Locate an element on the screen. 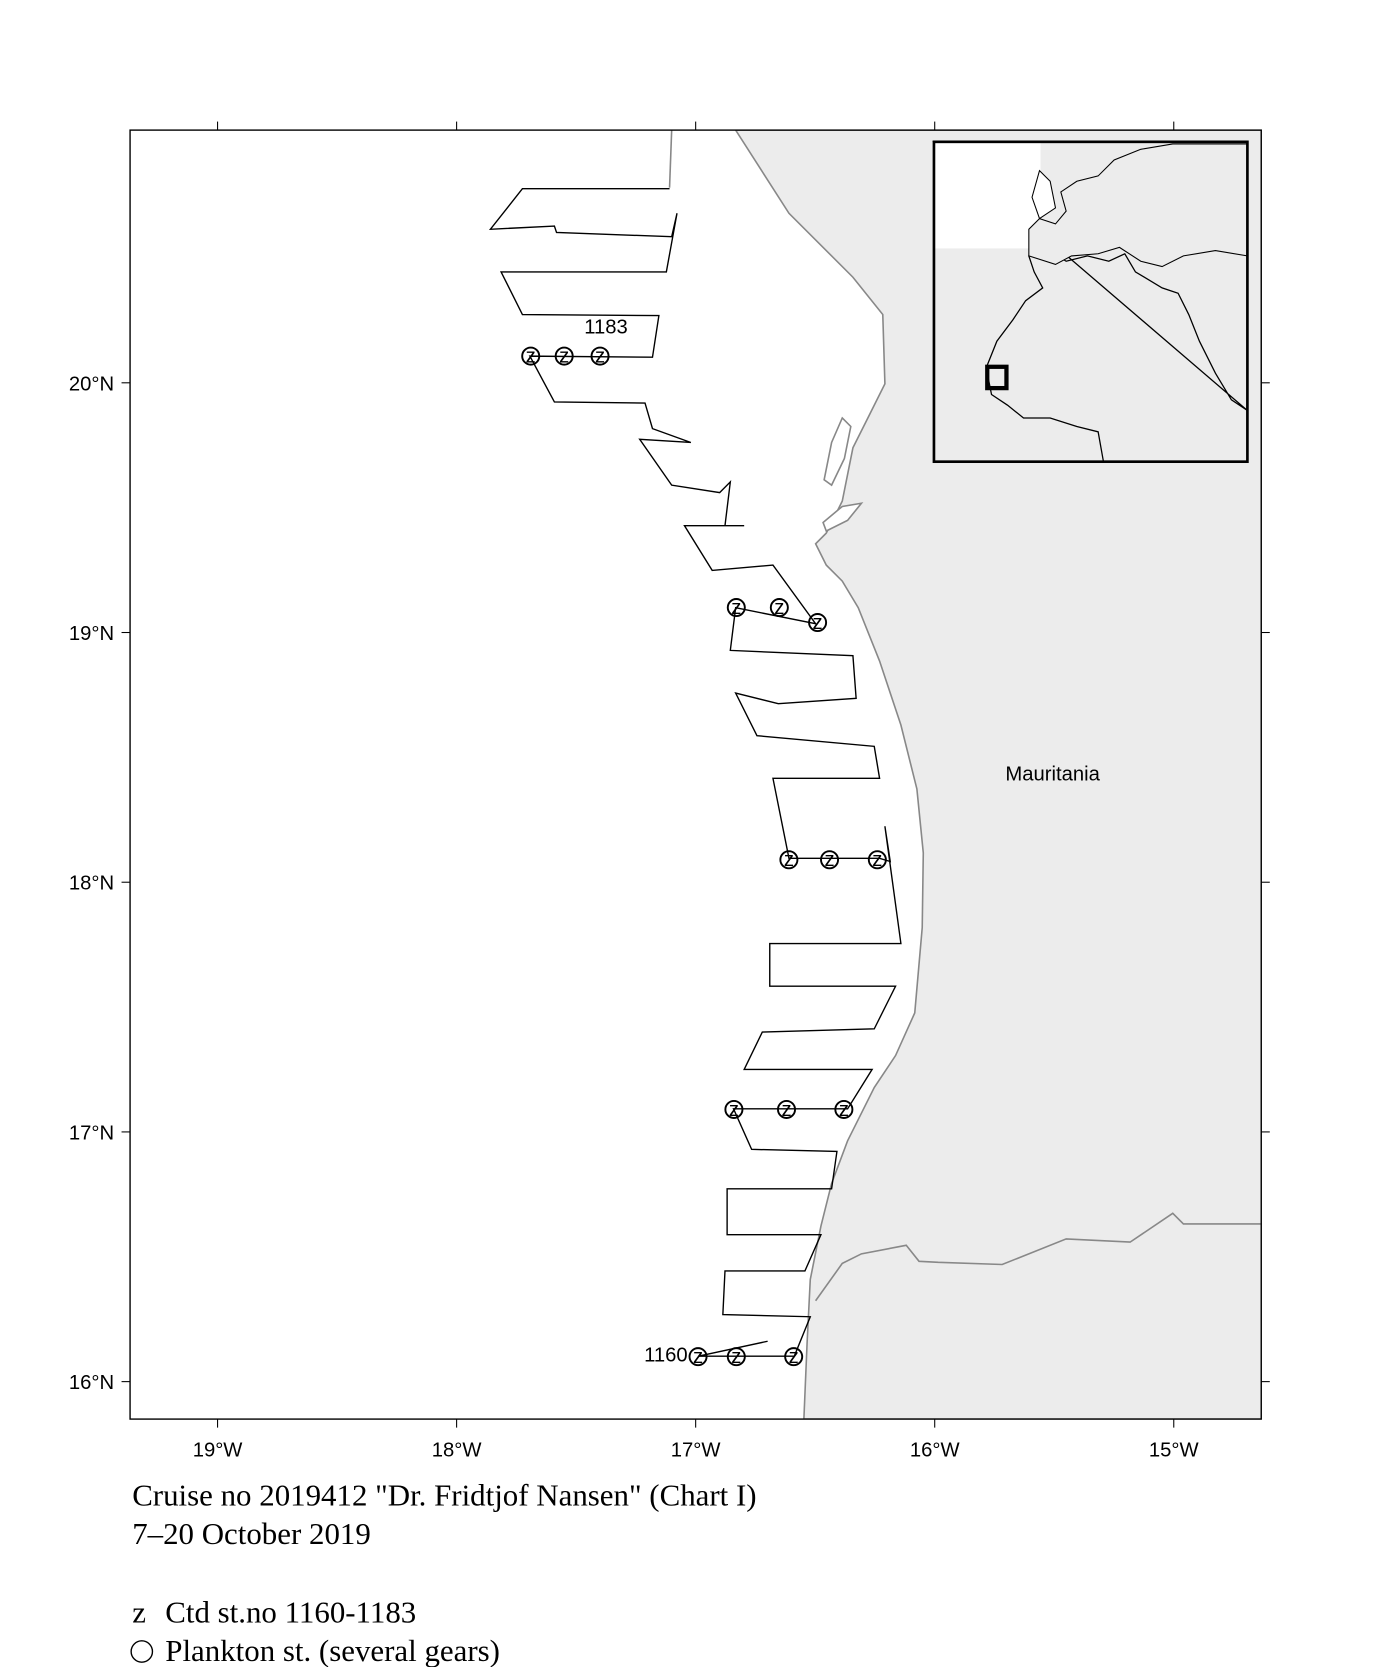  x-tick-label: 16°W is located at coordinates (935, 1450).